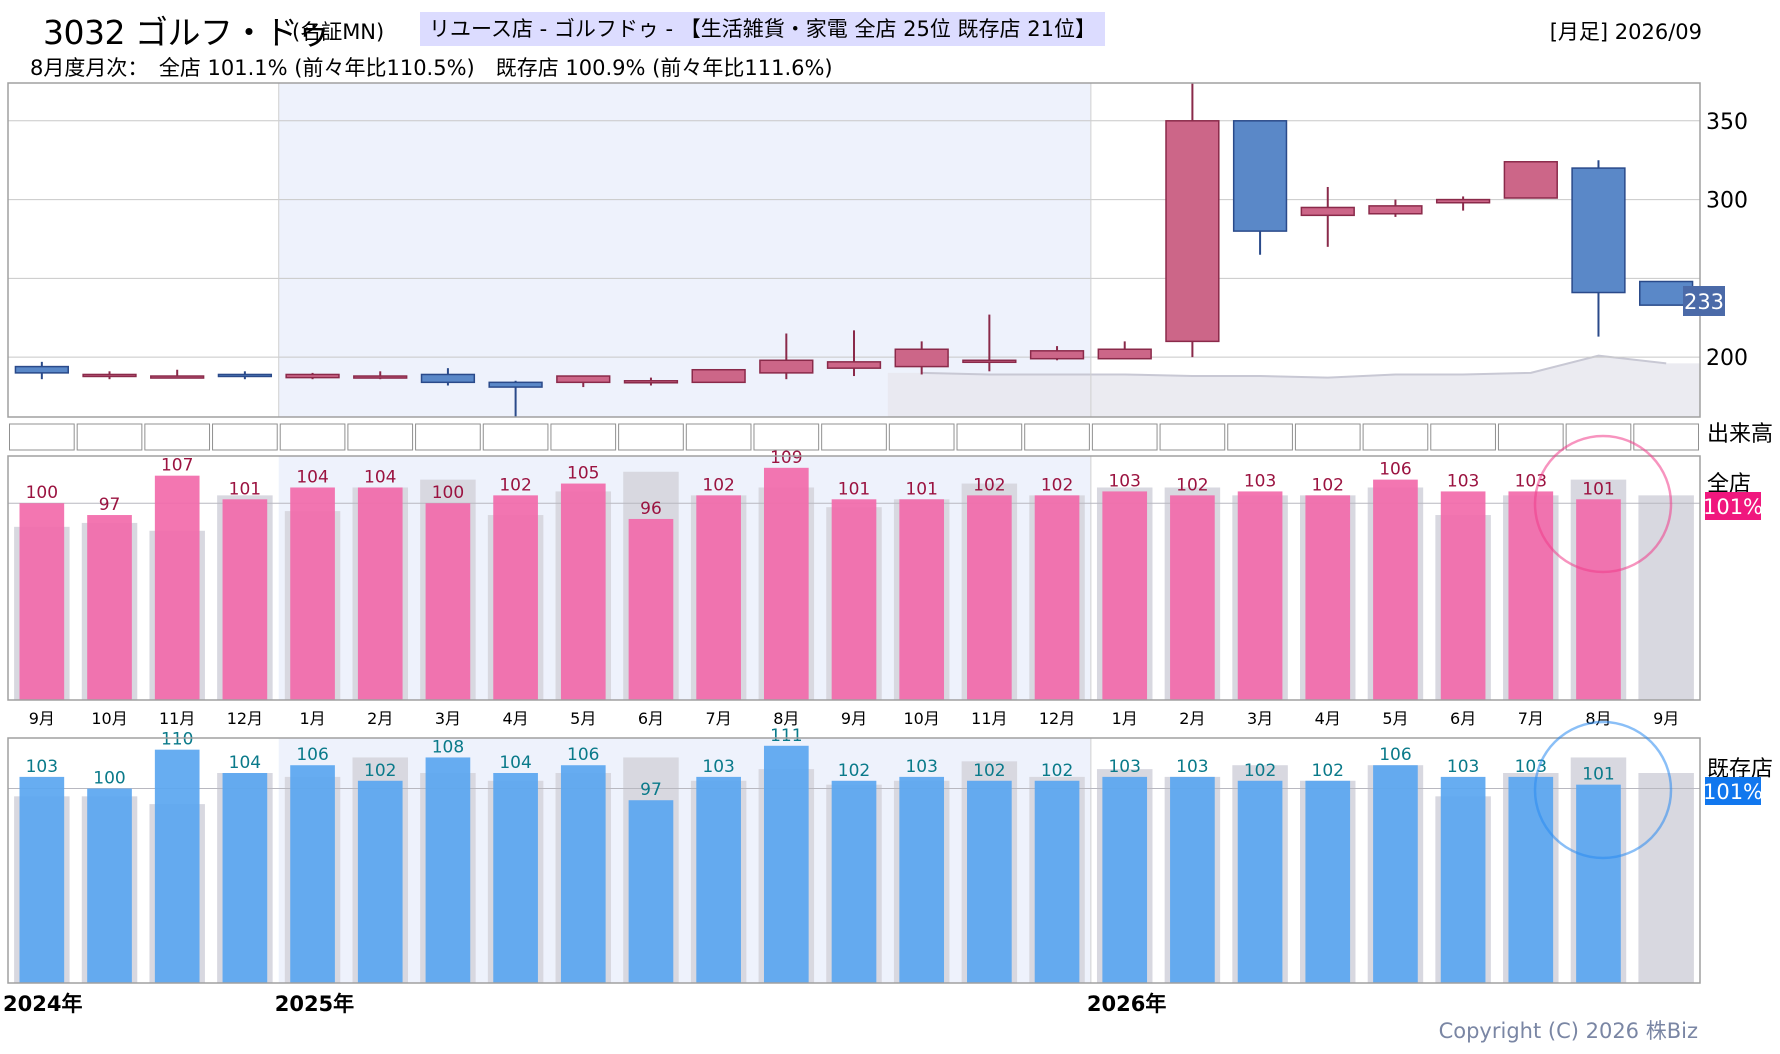 This screenshot has width=1780, height=1054. Describe the element at coordinates (314, 1004) in the screenshot. I see `year-tick-label: 2025年` at that location.